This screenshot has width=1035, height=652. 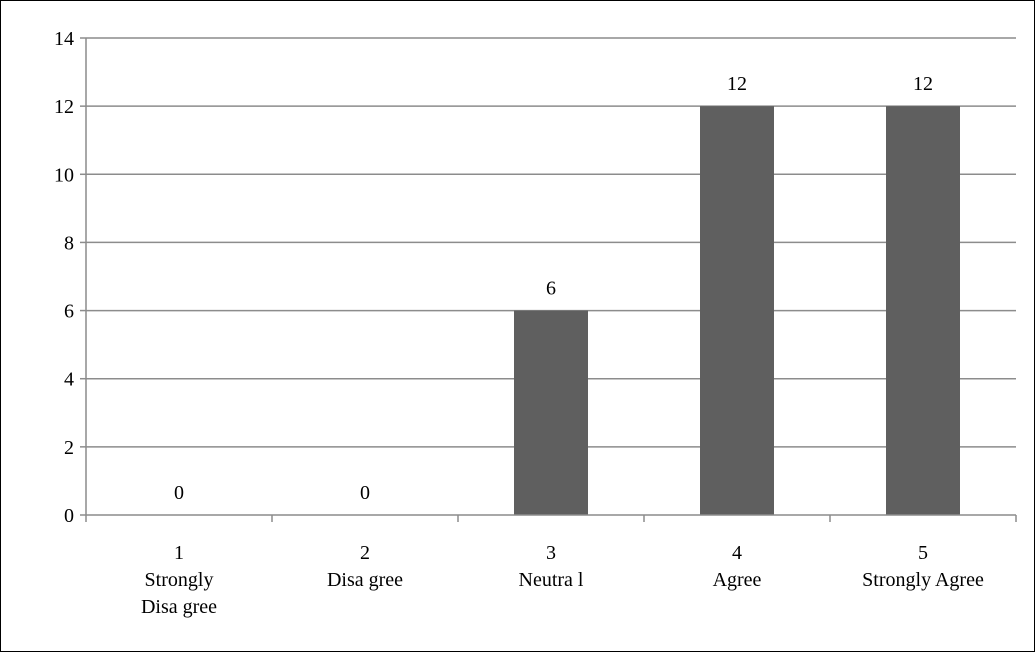 What do you see at coordinates (551, 580) in the screenshot?
I see `category-label-3-line-2: Neutra l` at bounding box center [551, 580].